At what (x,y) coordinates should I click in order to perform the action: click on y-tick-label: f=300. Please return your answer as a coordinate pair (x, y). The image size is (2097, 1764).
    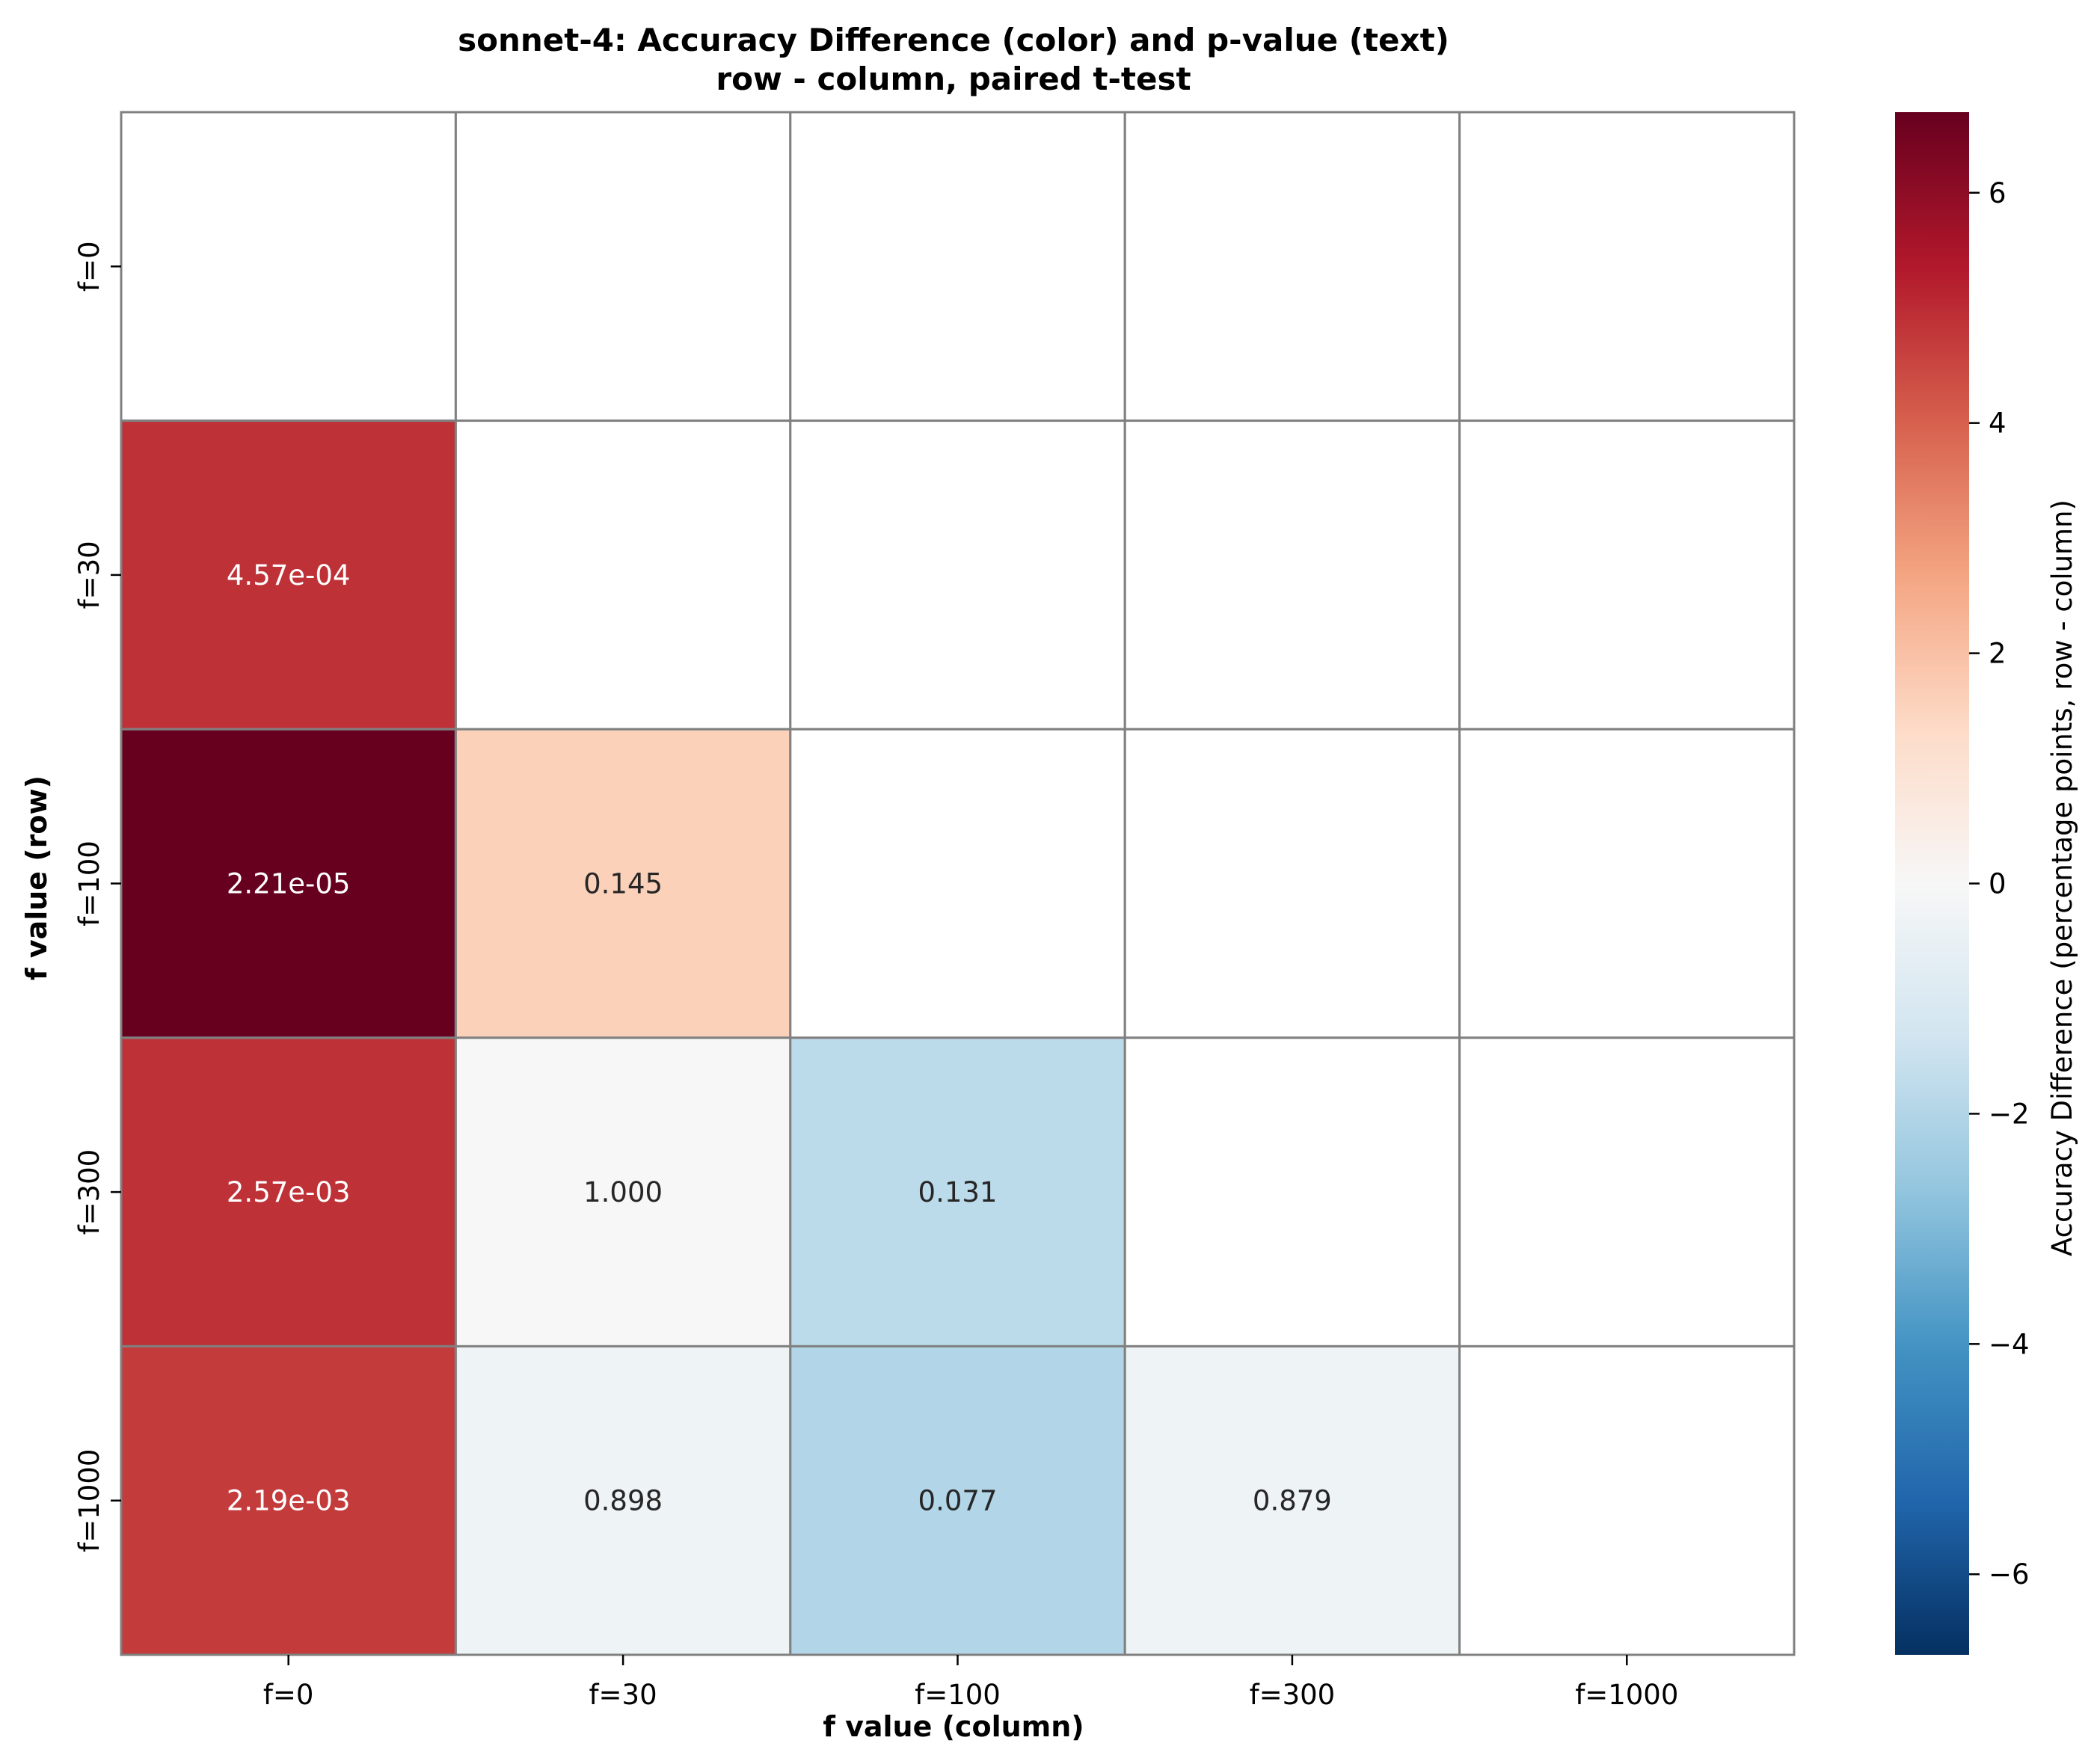
    Looking at the image, I should click on (89, 1192).